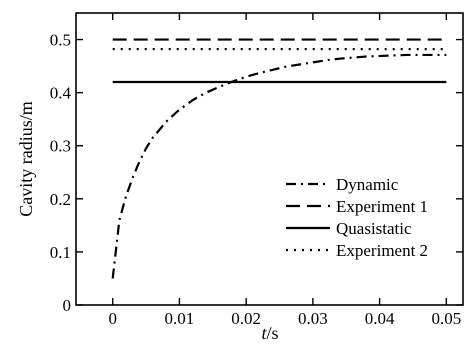  Describe the element at coordinates (374, 228) in the screenshot. I see `legend-label: Quasistatic` at that location.